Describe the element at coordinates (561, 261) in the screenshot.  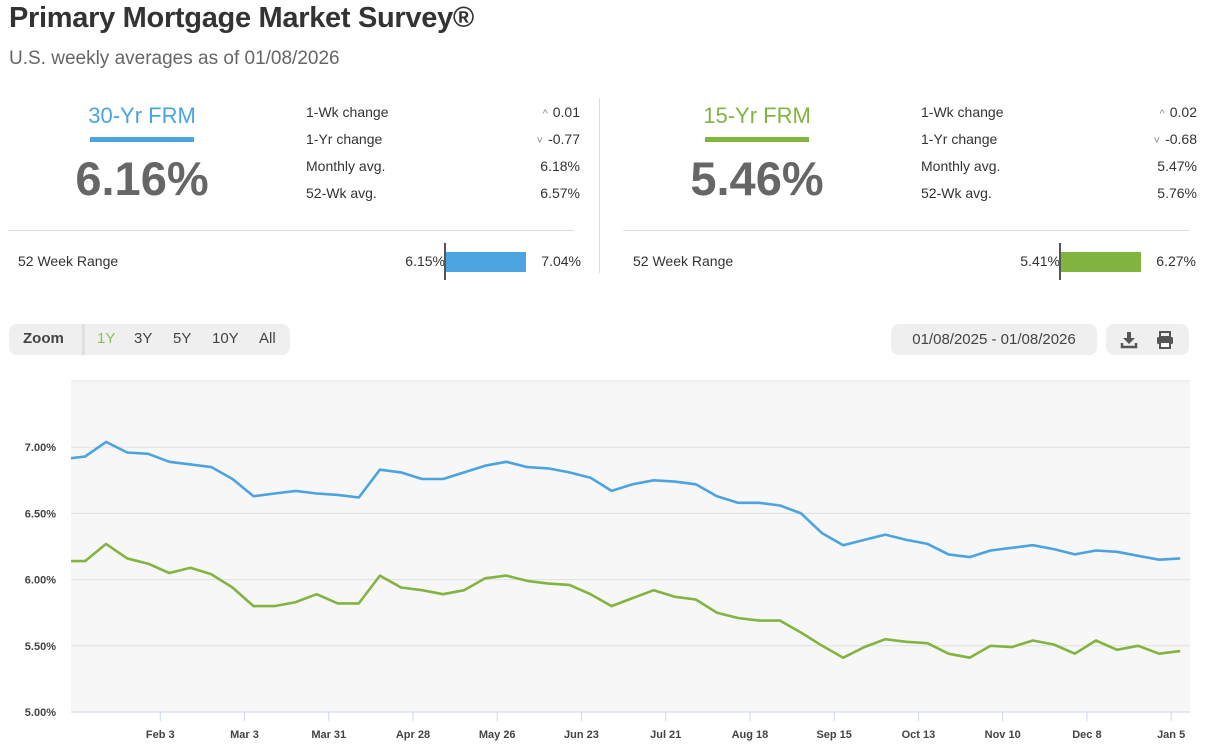
I see `range-max: 7.04%` at that location.